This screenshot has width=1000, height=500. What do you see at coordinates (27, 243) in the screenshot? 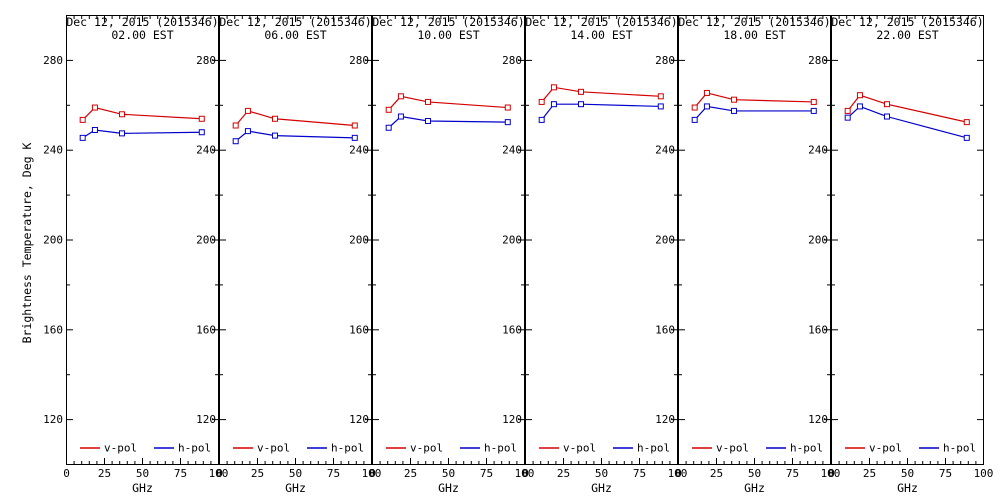
I see `y-axis-title: Brightness Temperature, Deg K` at bounding box center [27, 243].